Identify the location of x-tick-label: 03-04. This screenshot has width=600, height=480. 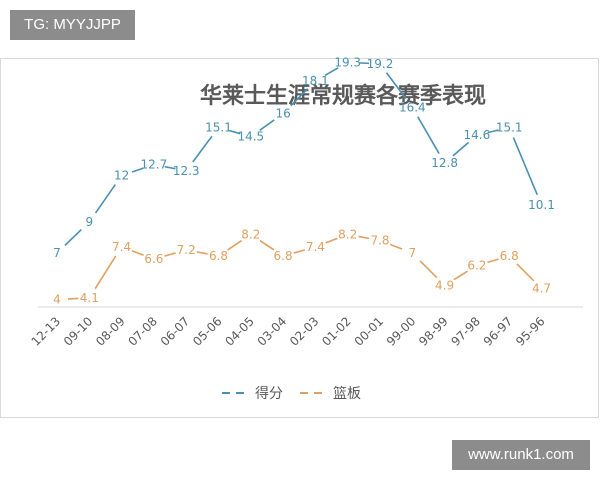
(272, 331).